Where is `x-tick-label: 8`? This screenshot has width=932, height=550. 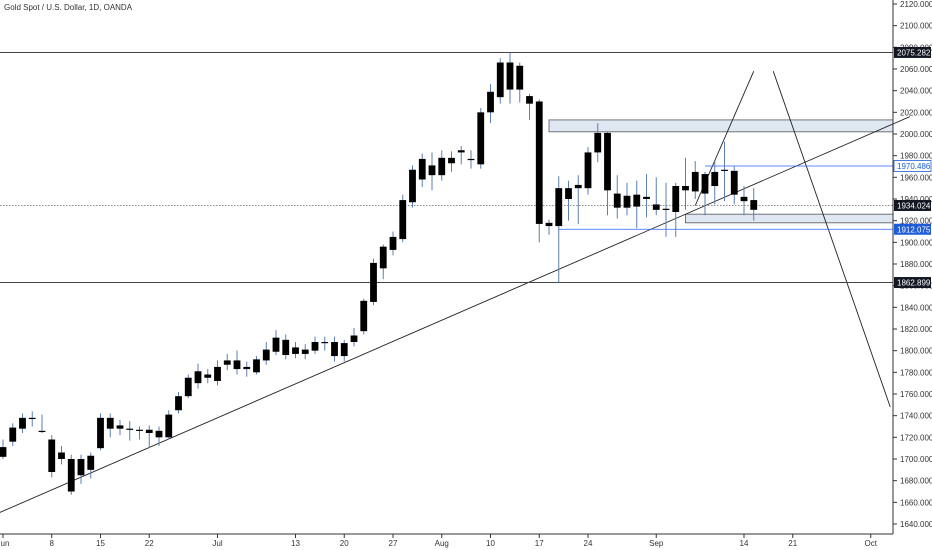 x-tick-label: 8 is located at coordinates (52, 543).